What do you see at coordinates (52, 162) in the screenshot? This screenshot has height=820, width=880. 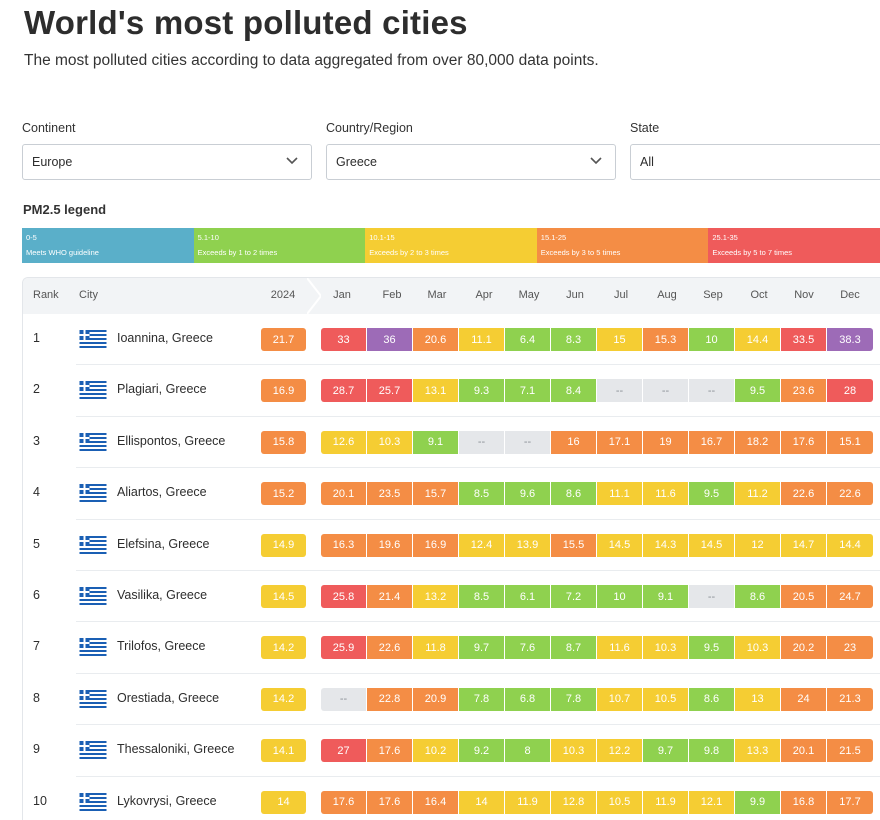 I see `continent-value: Europe` at bounding box center [52, 162].